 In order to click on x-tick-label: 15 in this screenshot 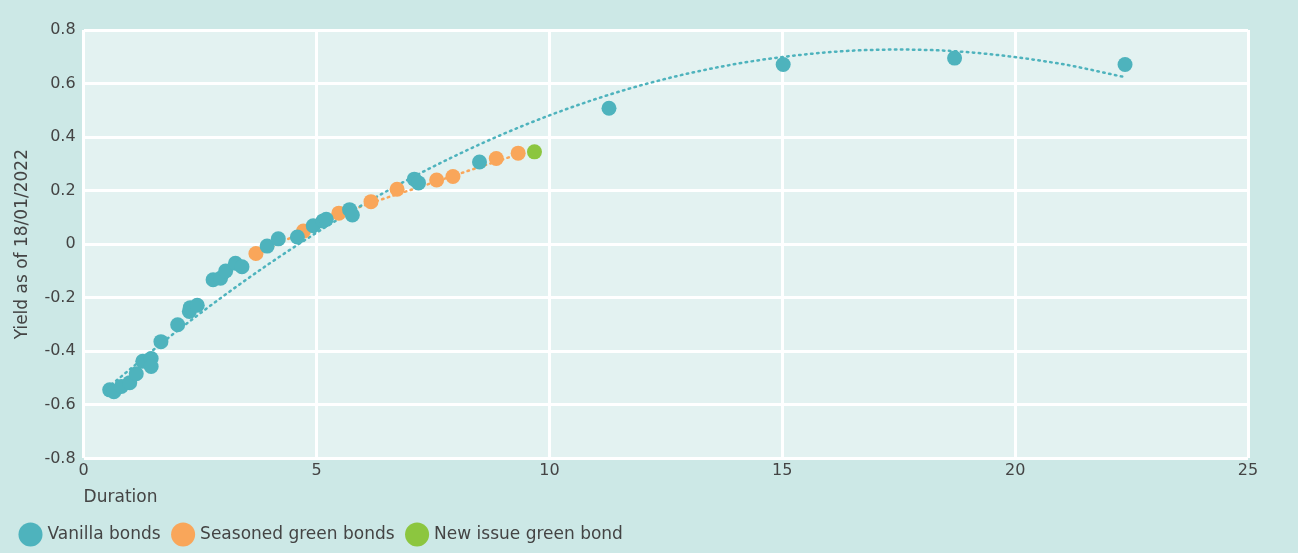, I will do `click(782, 470)`.